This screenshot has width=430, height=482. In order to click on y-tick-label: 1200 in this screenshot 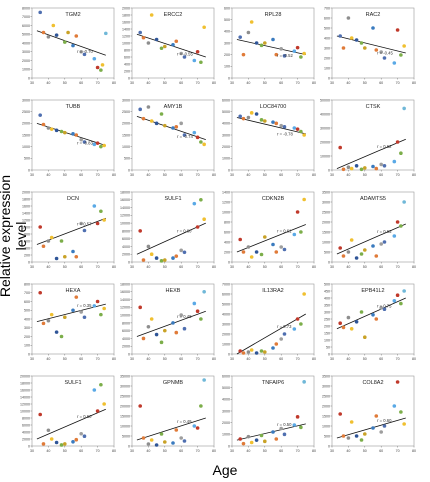, I will do `click(26, 220)`.